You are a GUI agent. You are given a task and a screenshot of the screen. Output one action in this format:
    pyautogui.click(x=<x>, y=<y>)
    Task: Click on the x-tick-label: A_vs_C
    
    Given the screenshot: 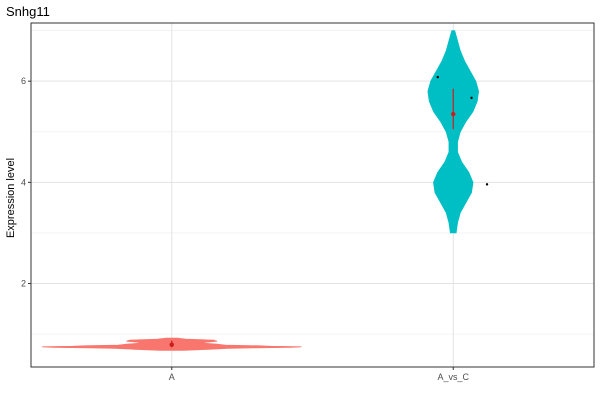 What is the action you would take?
    pyautogui.click(x=453, y=377)
    